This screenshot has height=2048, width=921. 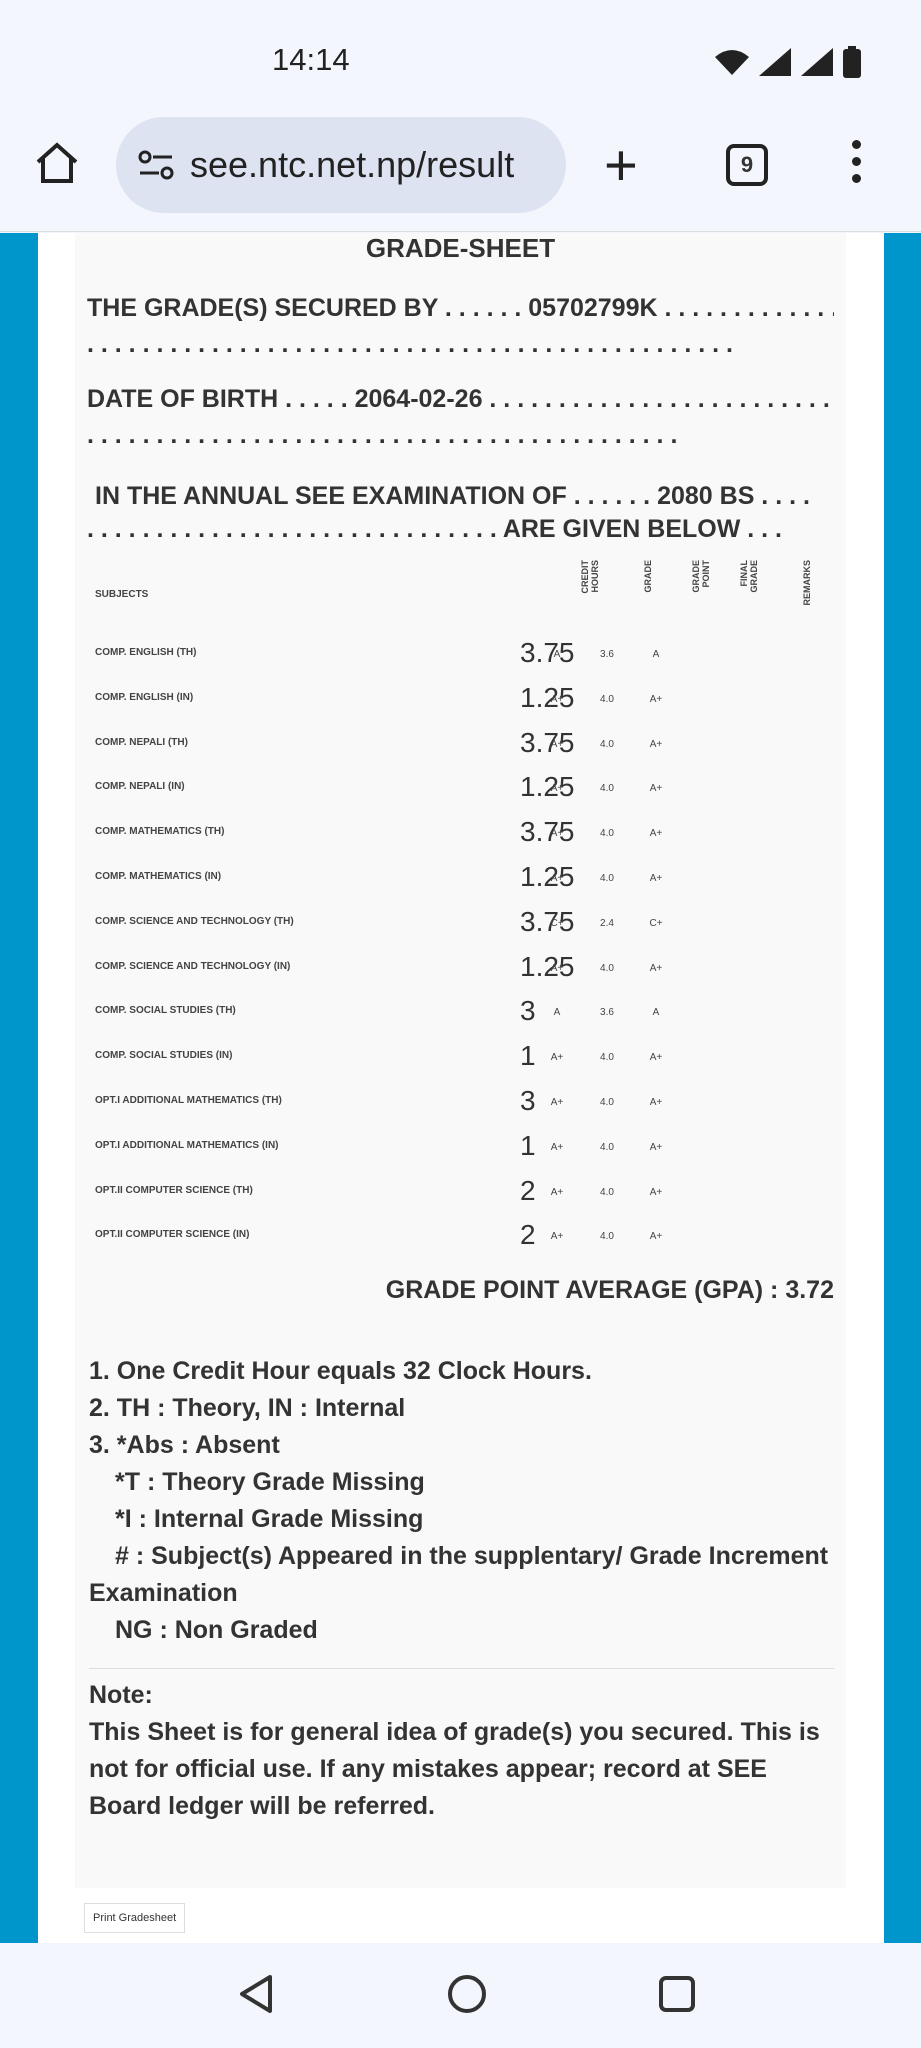 What do you see at coordinates (122, 594) in the screenshot?
I see `header-subjects: SUBJECTS` at bounding box center [122, 594].